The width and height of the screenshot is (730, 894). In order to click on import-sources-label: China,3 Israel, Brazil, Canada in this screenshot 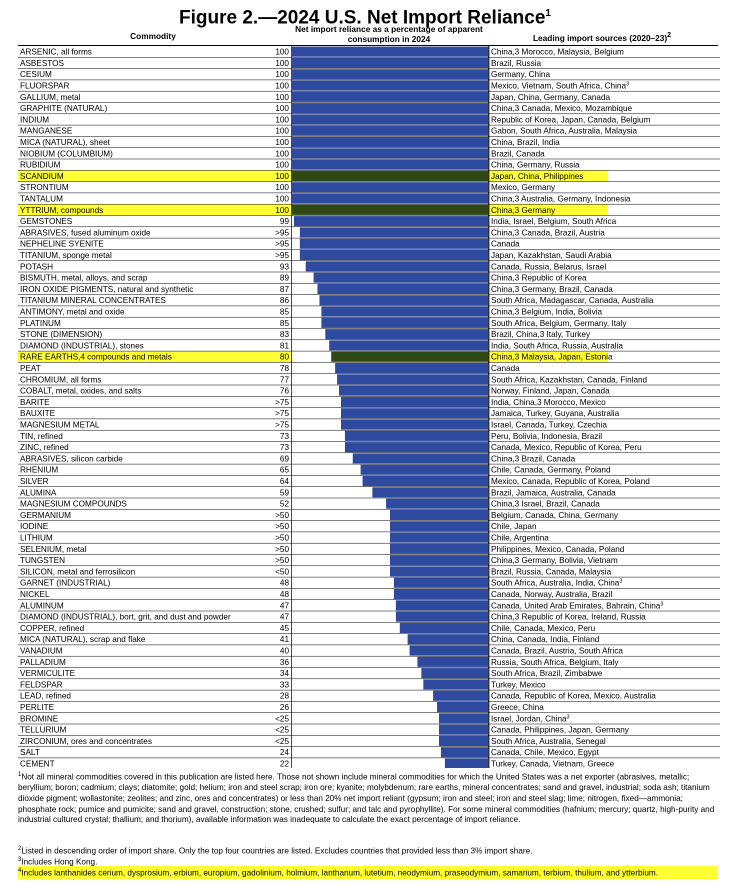, I will do `click(545, 504)`.